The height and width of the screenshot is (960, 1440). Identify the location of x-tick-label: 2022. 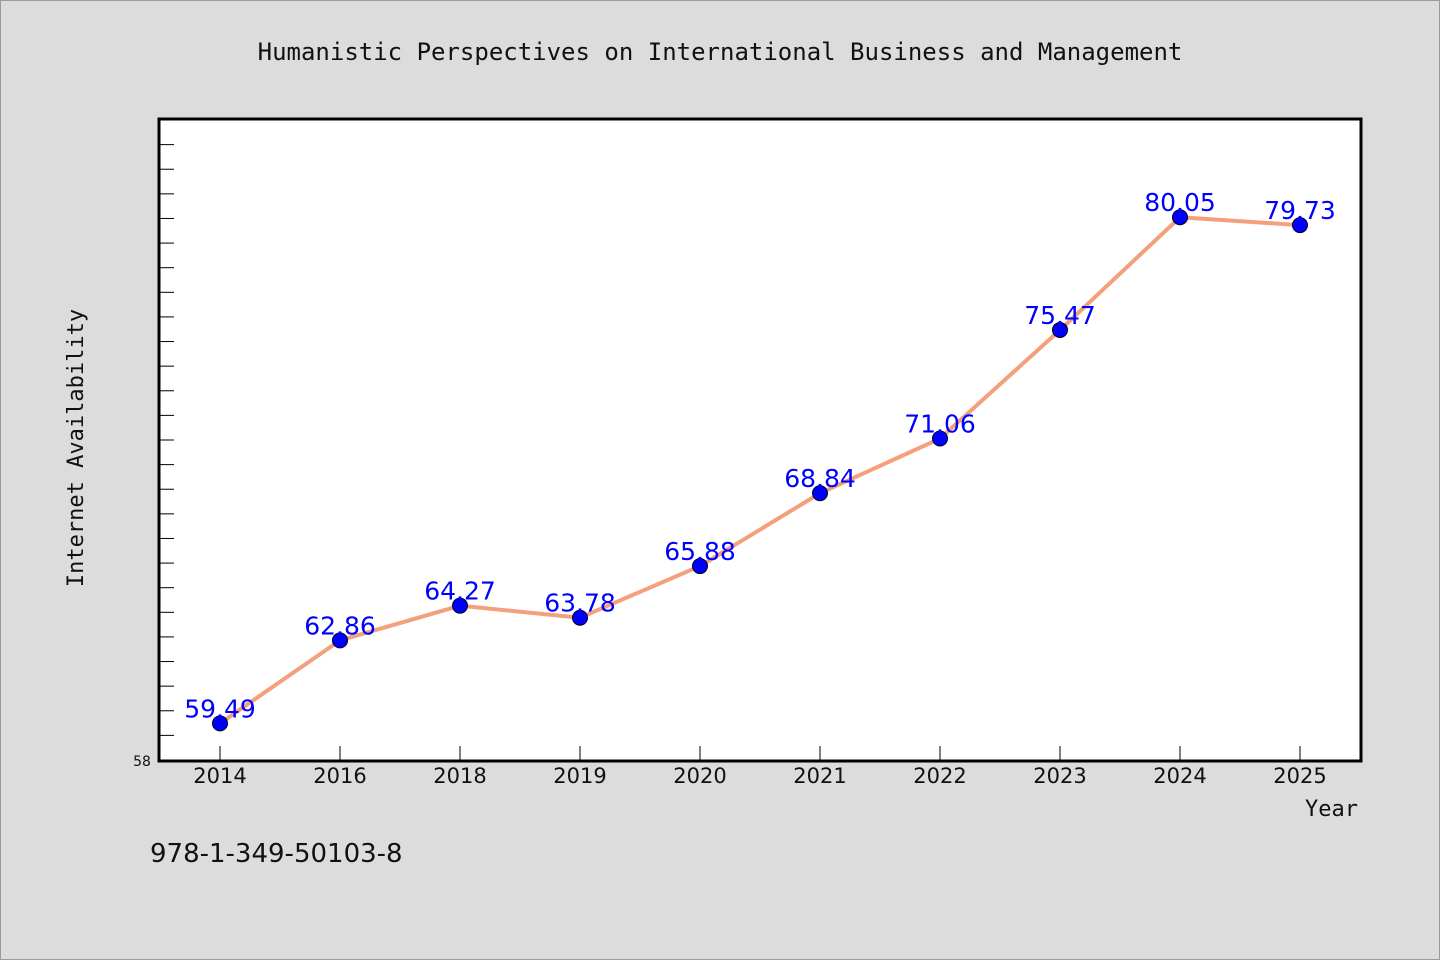
(939, 776).